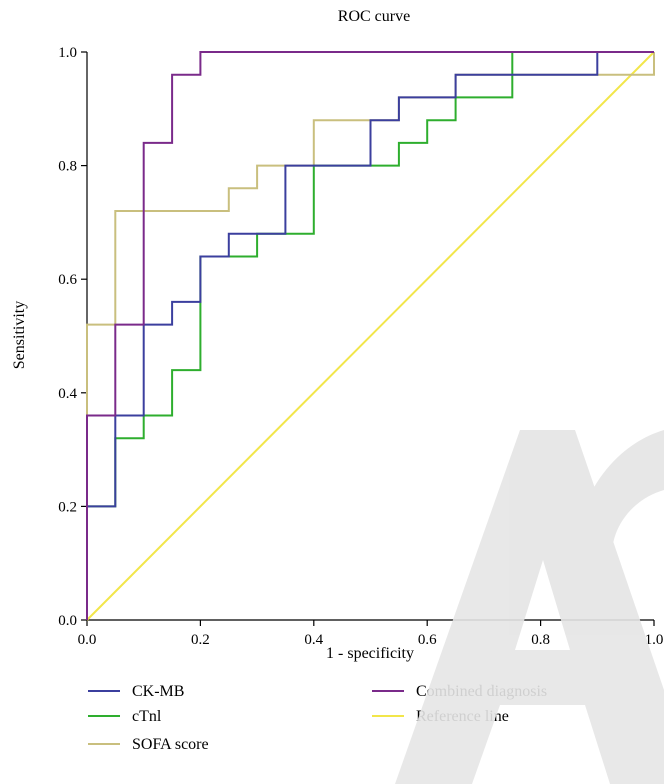 This screenshot has width=664, height=784. I want to click on x-tick-label: 0.0, so click(87, 640).